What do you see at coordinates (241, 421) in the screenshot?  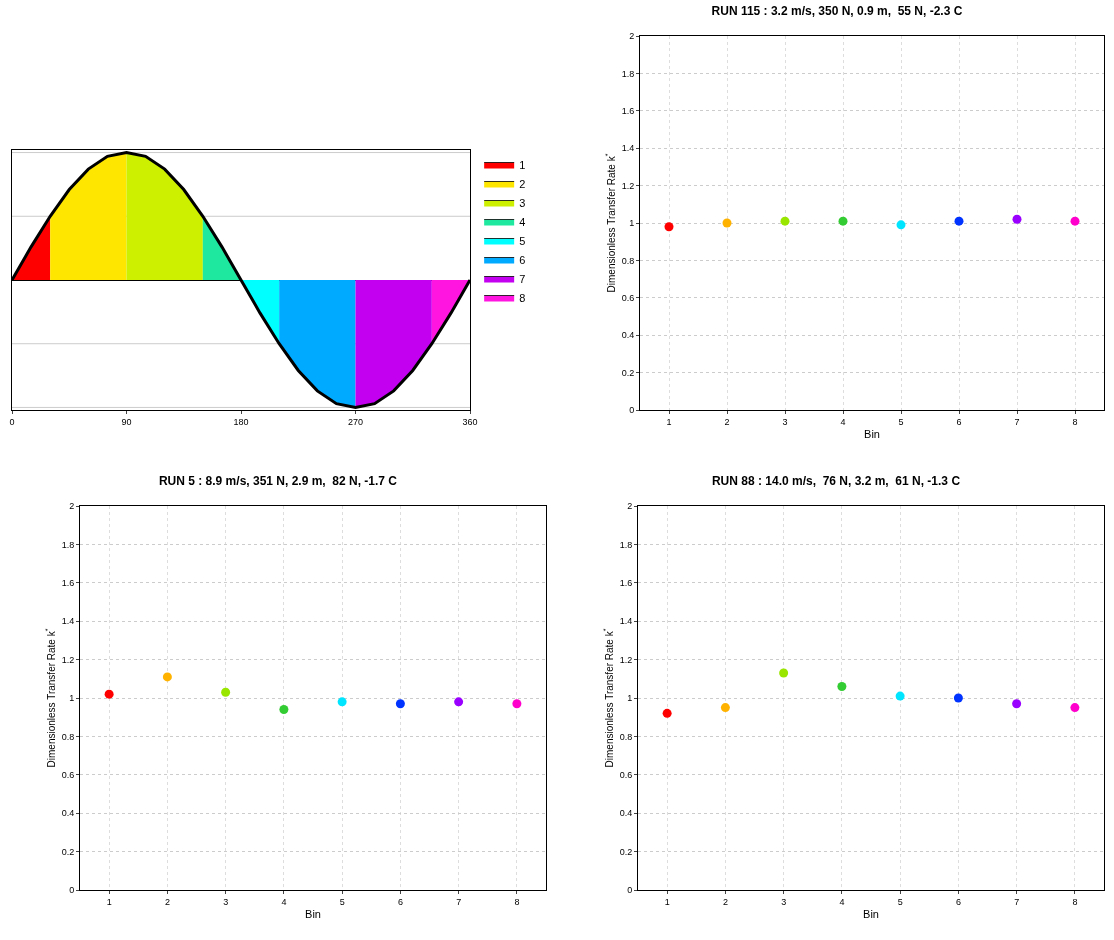 I see `x-tick-label: 180` at bounding box center [241, 421].